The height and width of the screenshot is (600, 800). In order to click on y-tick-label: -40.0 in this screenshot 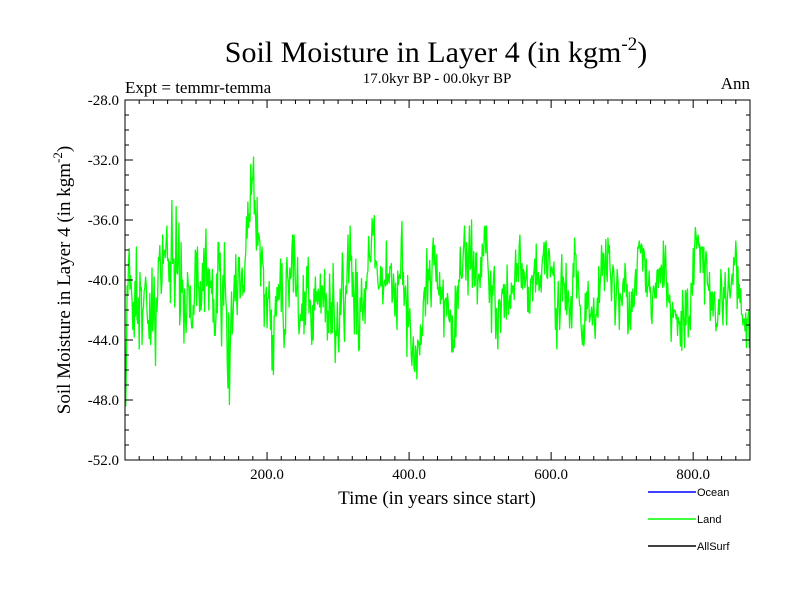, I will do `click(103, 281)`.